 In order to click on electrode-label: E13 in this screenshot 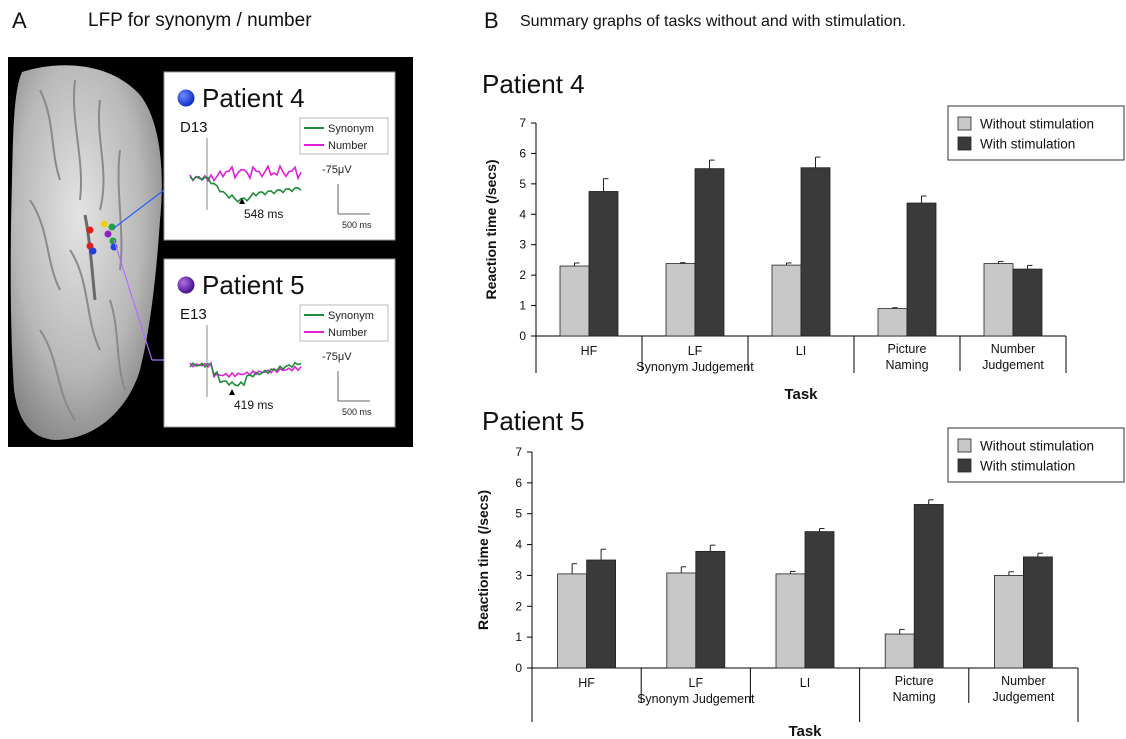, I will do `click(193, 314)`.